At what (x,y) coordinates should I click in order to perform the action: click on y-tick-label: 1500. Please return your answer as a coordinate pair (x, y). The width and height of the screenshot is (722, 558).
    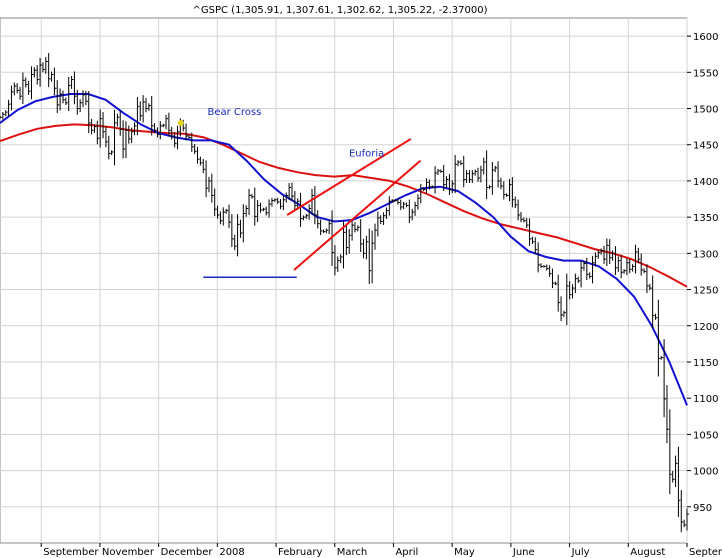
    Looking at the image, I should click on (705, 110).